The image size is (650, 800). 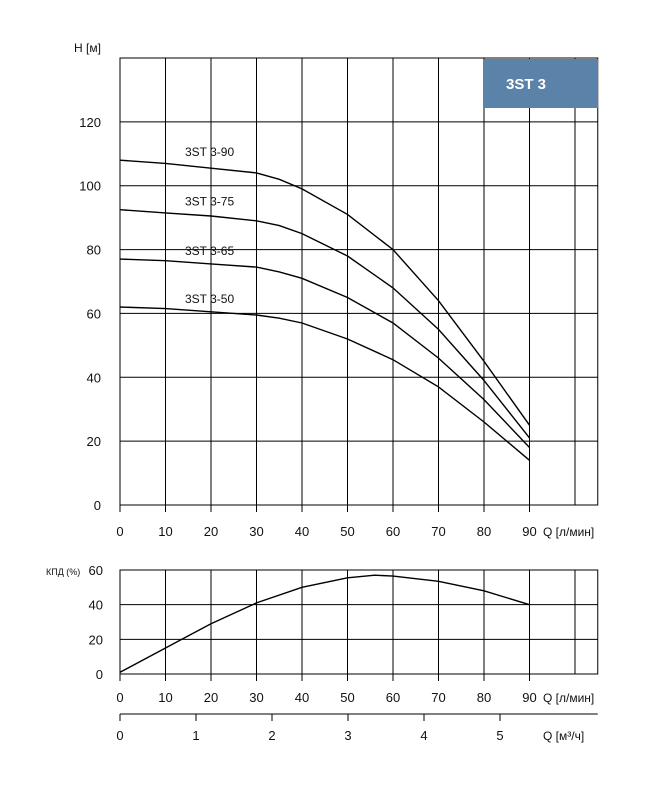 I want to click on head-y-tick-label: 40, so click(x=94, y=377).